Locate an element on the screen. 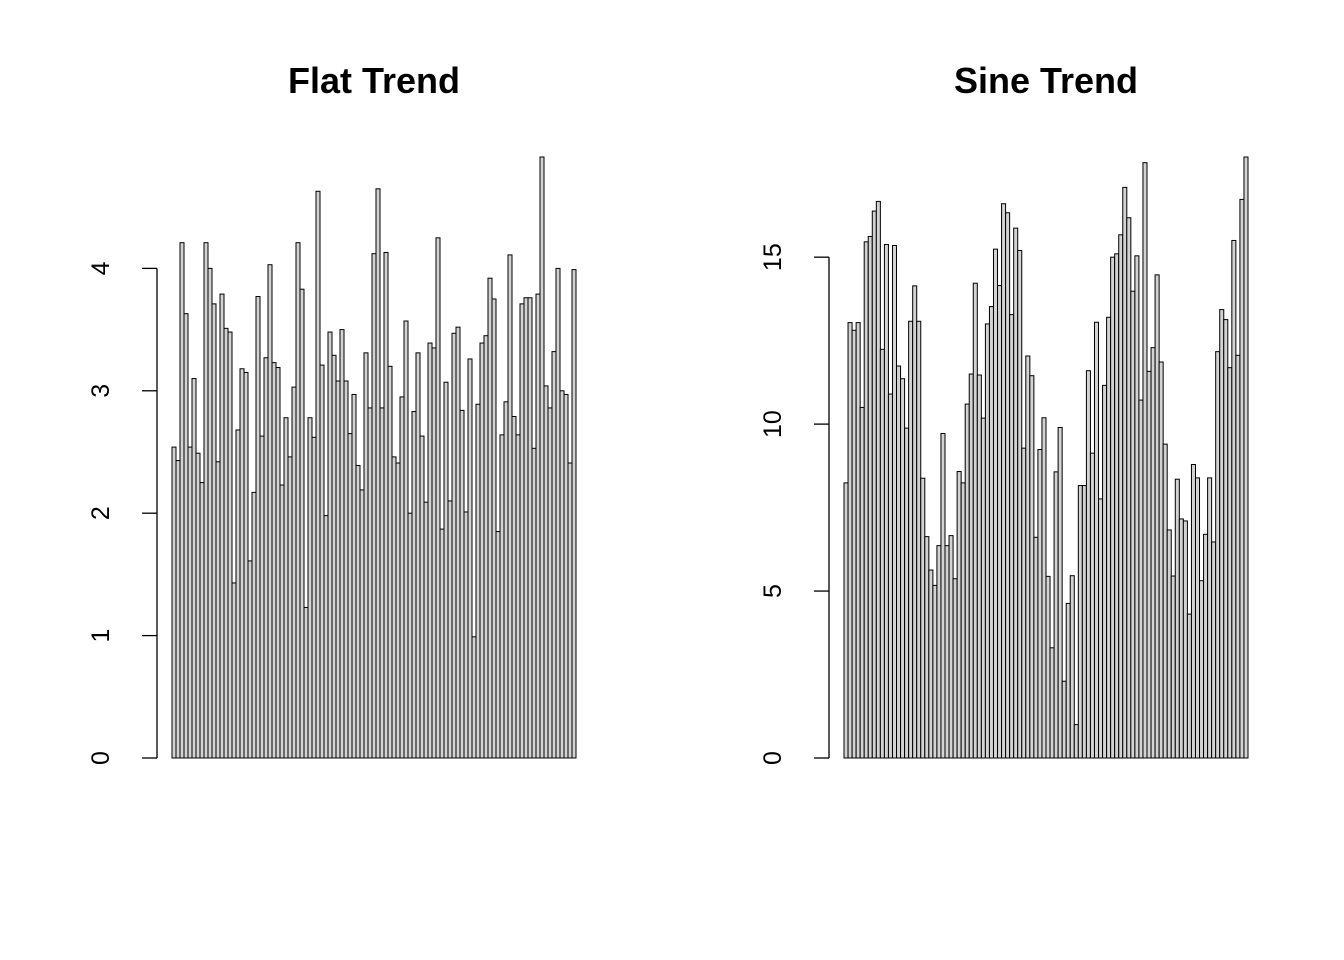 The height and width of the screenshot is (960, 1344). y-tick-label: 0 is located at coordinates (101, 758).